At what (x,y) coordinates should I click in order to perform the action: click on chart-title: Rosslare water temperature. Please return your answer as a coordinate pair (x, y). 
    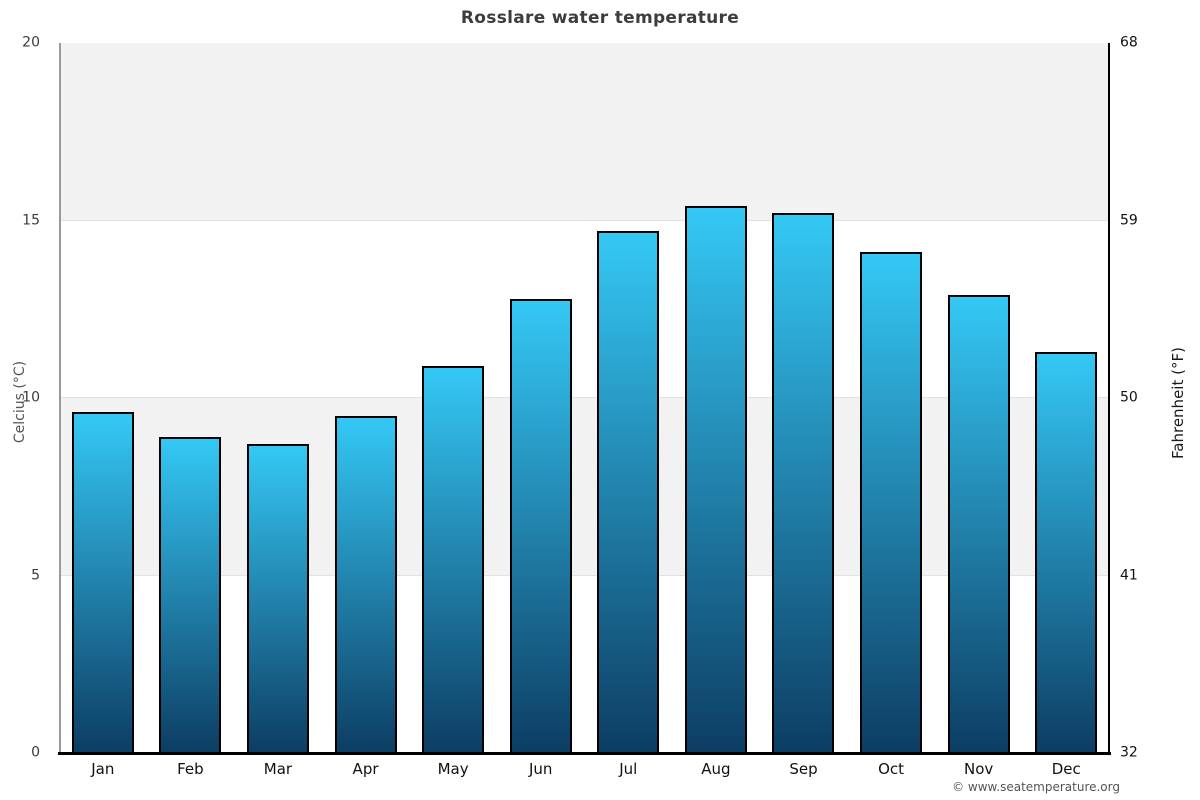
    Looking at the image, I should click on (600, 18).